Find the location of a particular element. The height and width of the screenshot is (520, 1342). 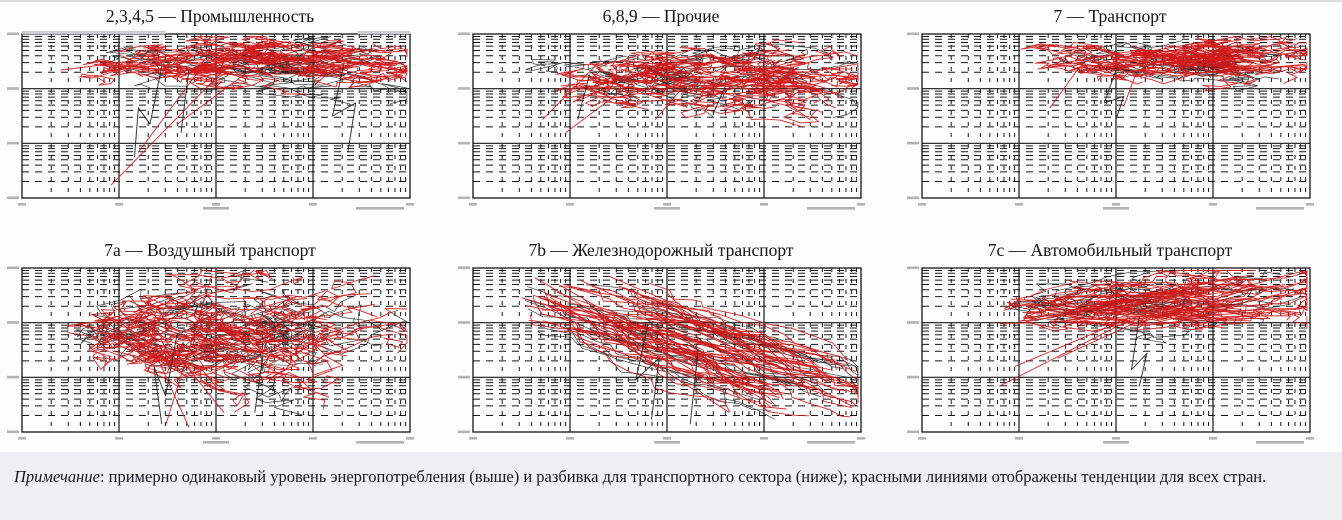

chart-cell-road-transport: 7c — Автомобильный транспорт is located at coordinates (1110, 343).